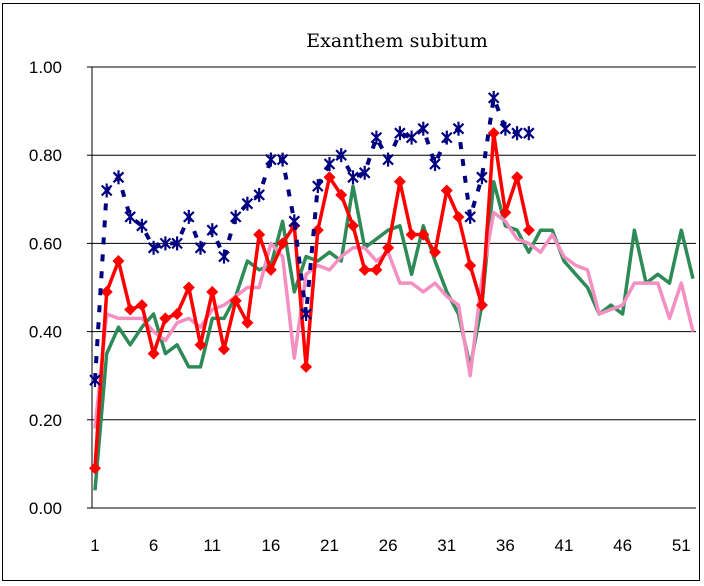 This screenshot has width=704, height=586. Describe the element at coordinates (622, 545) in the screenshot. I see `x-tick-label: 46` at that location.